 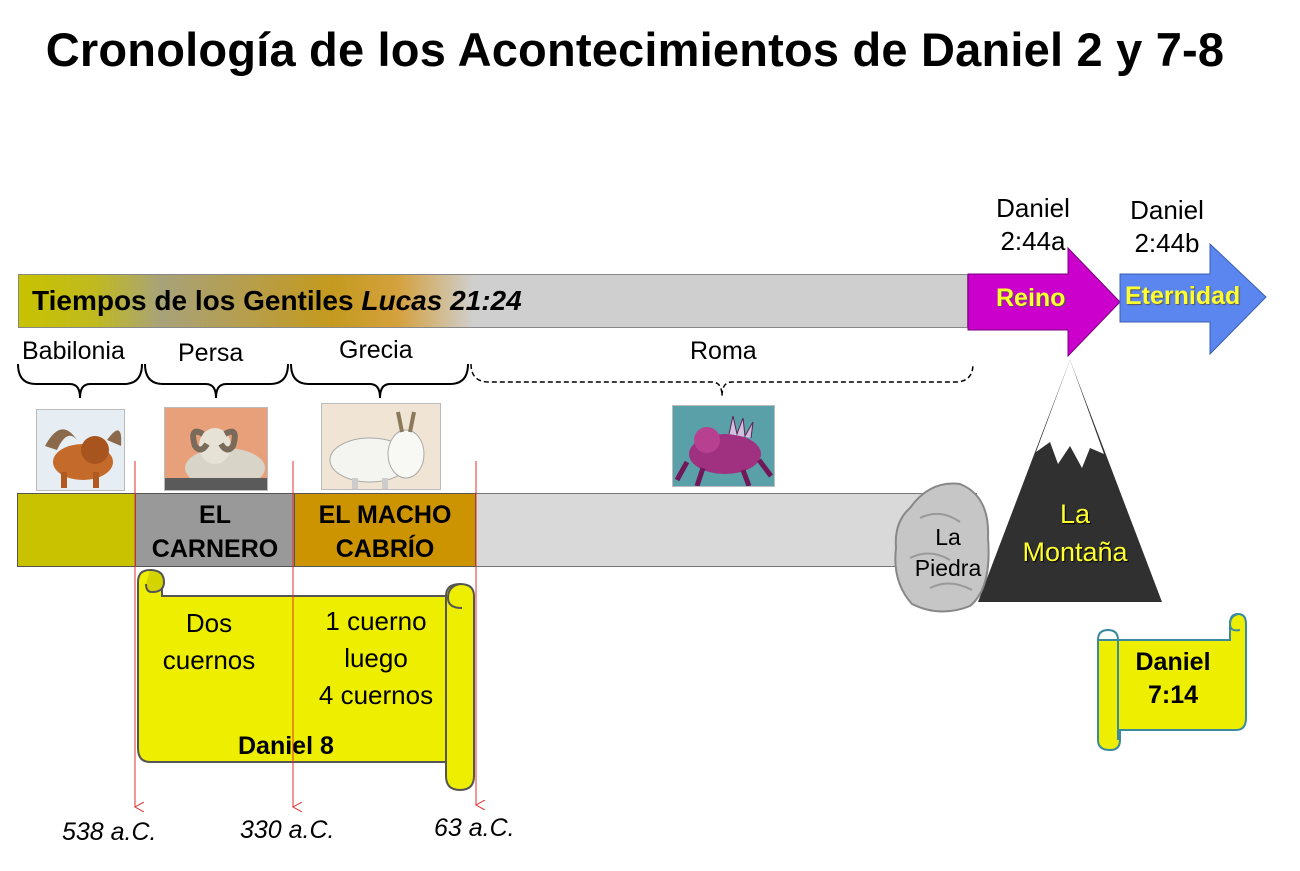 What do you see at coordinates (474, 828) in the screenshot?
I see `date-63: 63 a.C.` at bounding box center [474, 828].